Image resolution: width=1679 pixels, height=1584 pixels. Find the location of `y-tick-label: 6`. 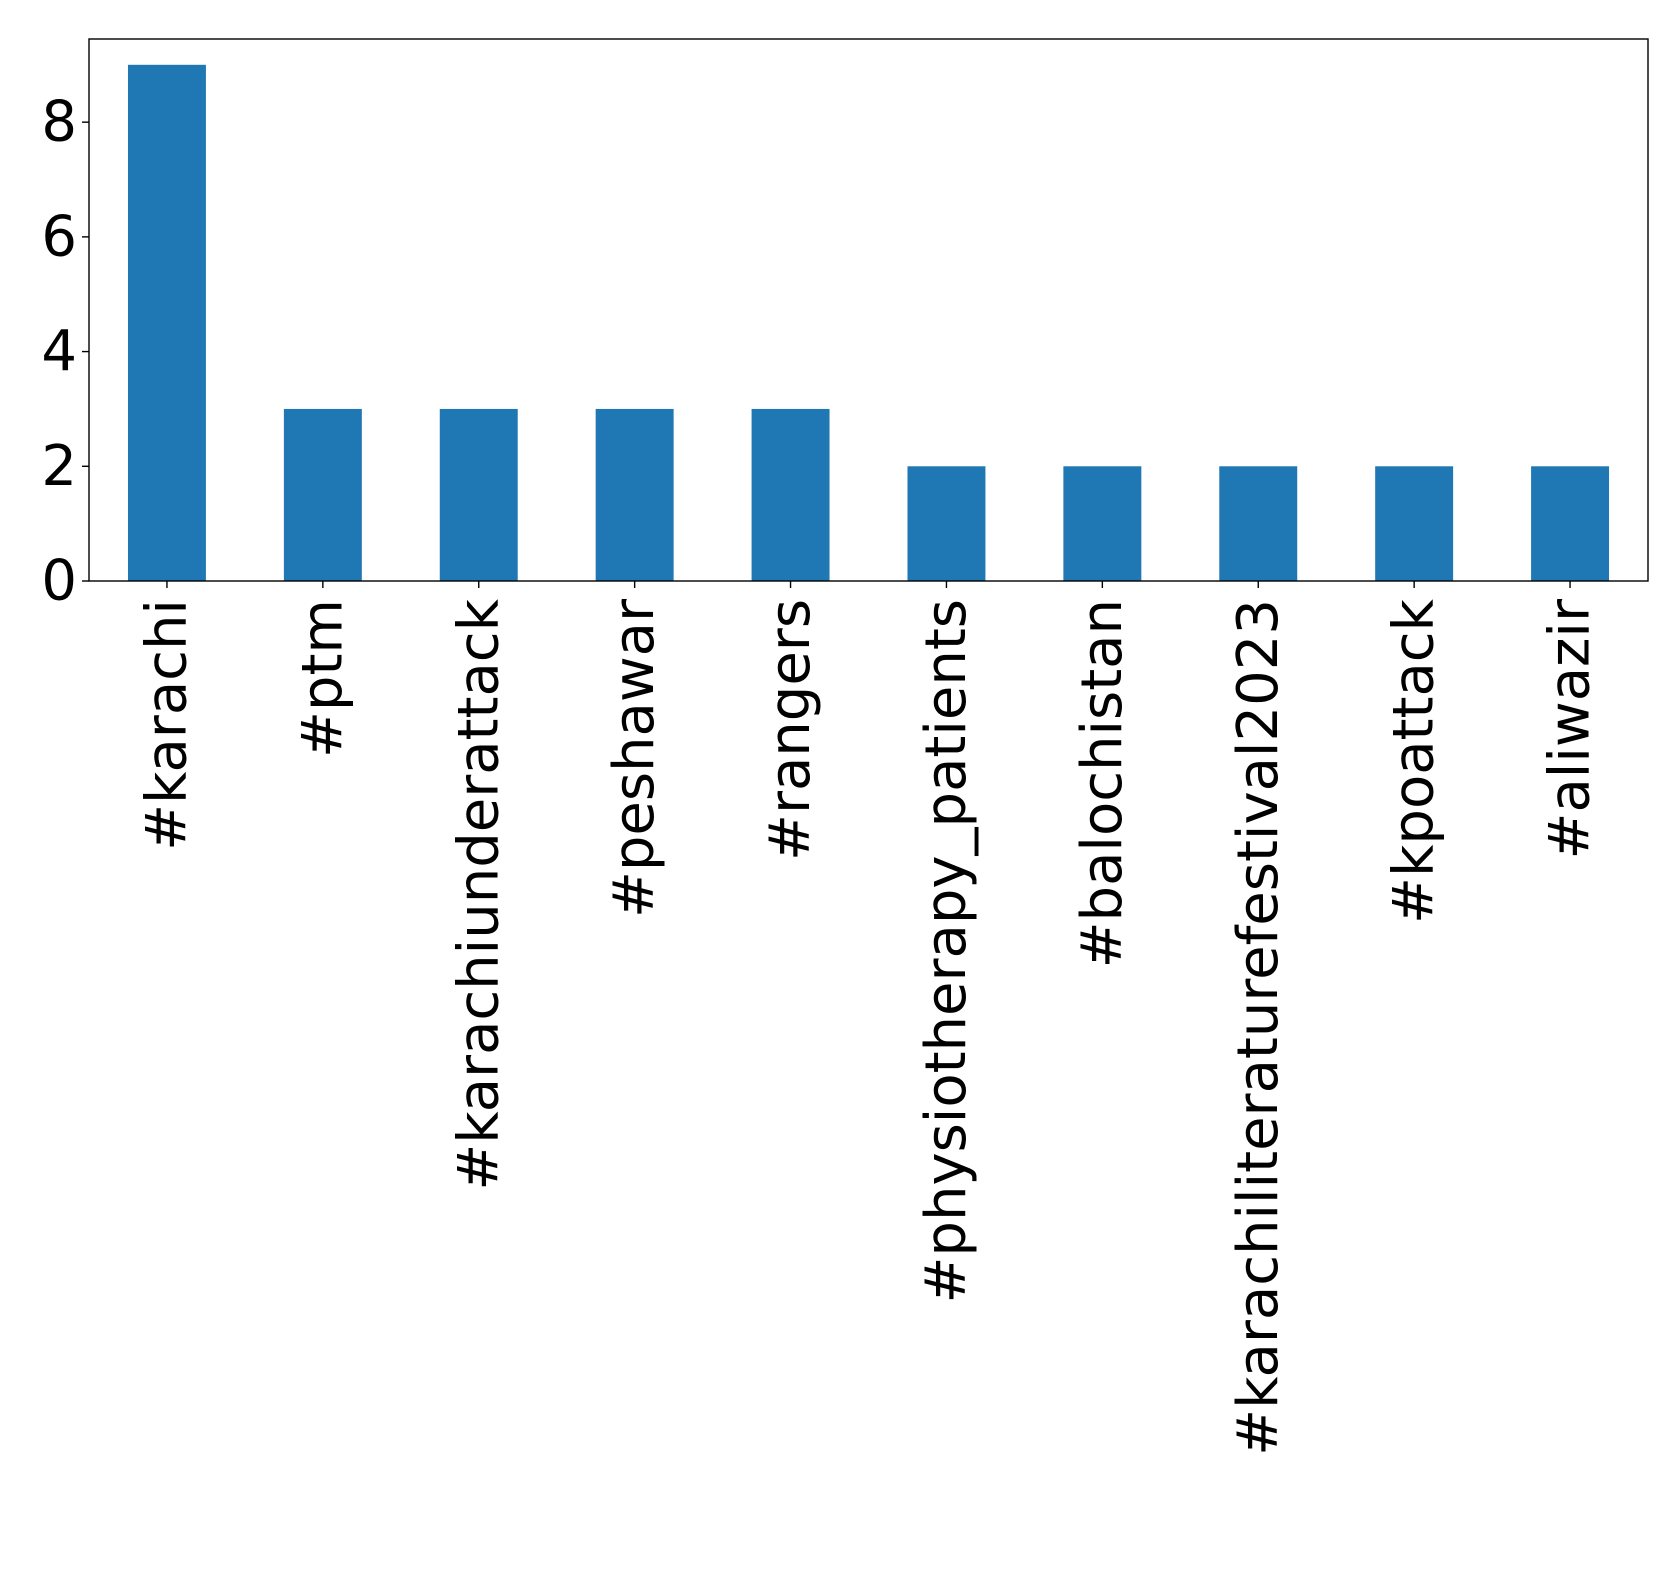

y-tick-label: 6 is located at coordinates (59, 236).